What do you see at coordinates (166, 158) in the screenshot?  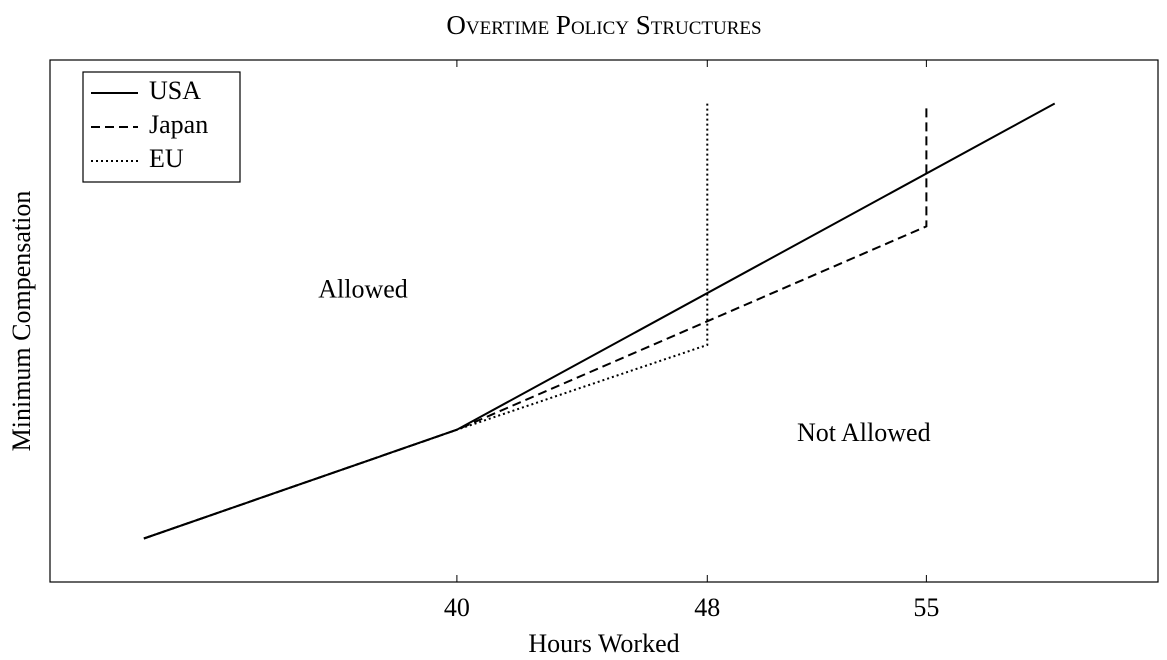 I see `legend-label: EU` at bounding box center [166, 158].